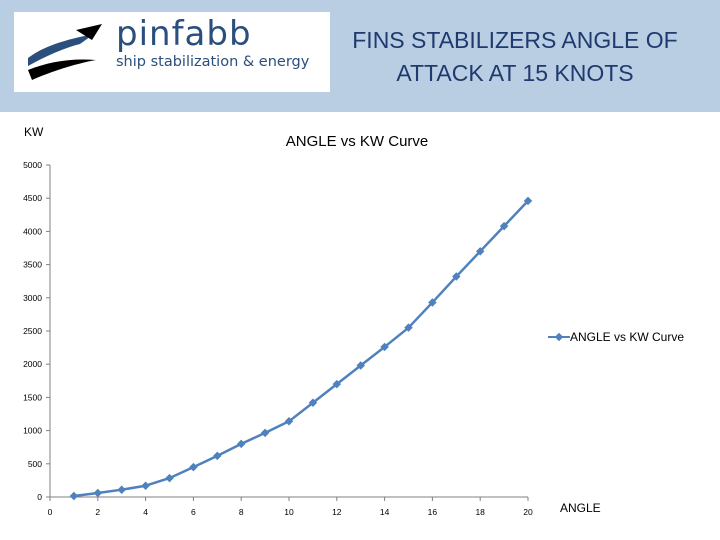  Describe the element at coordinates (289, 512) in the screenshot. I see `x-tick-label: 10` at that location.